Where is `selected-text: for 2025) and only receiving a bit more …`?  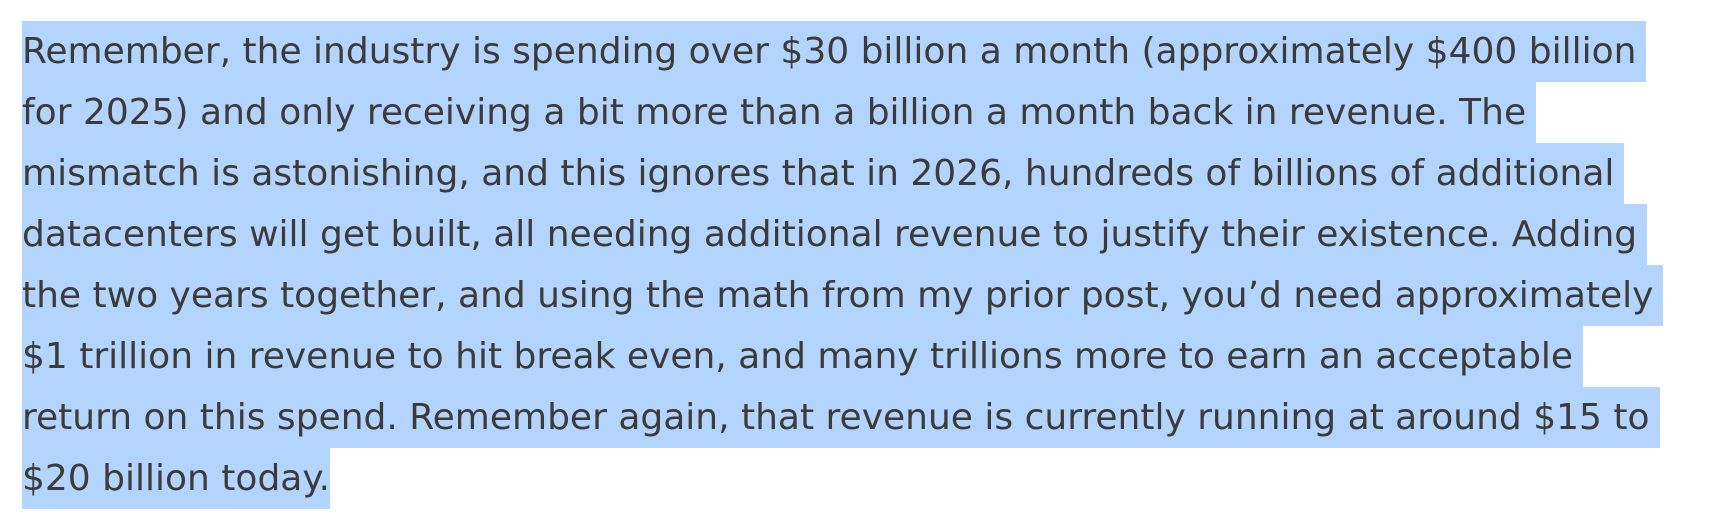 selected-text: for 2025) and only receiving a bit more … is located at coordinates (779, 112).